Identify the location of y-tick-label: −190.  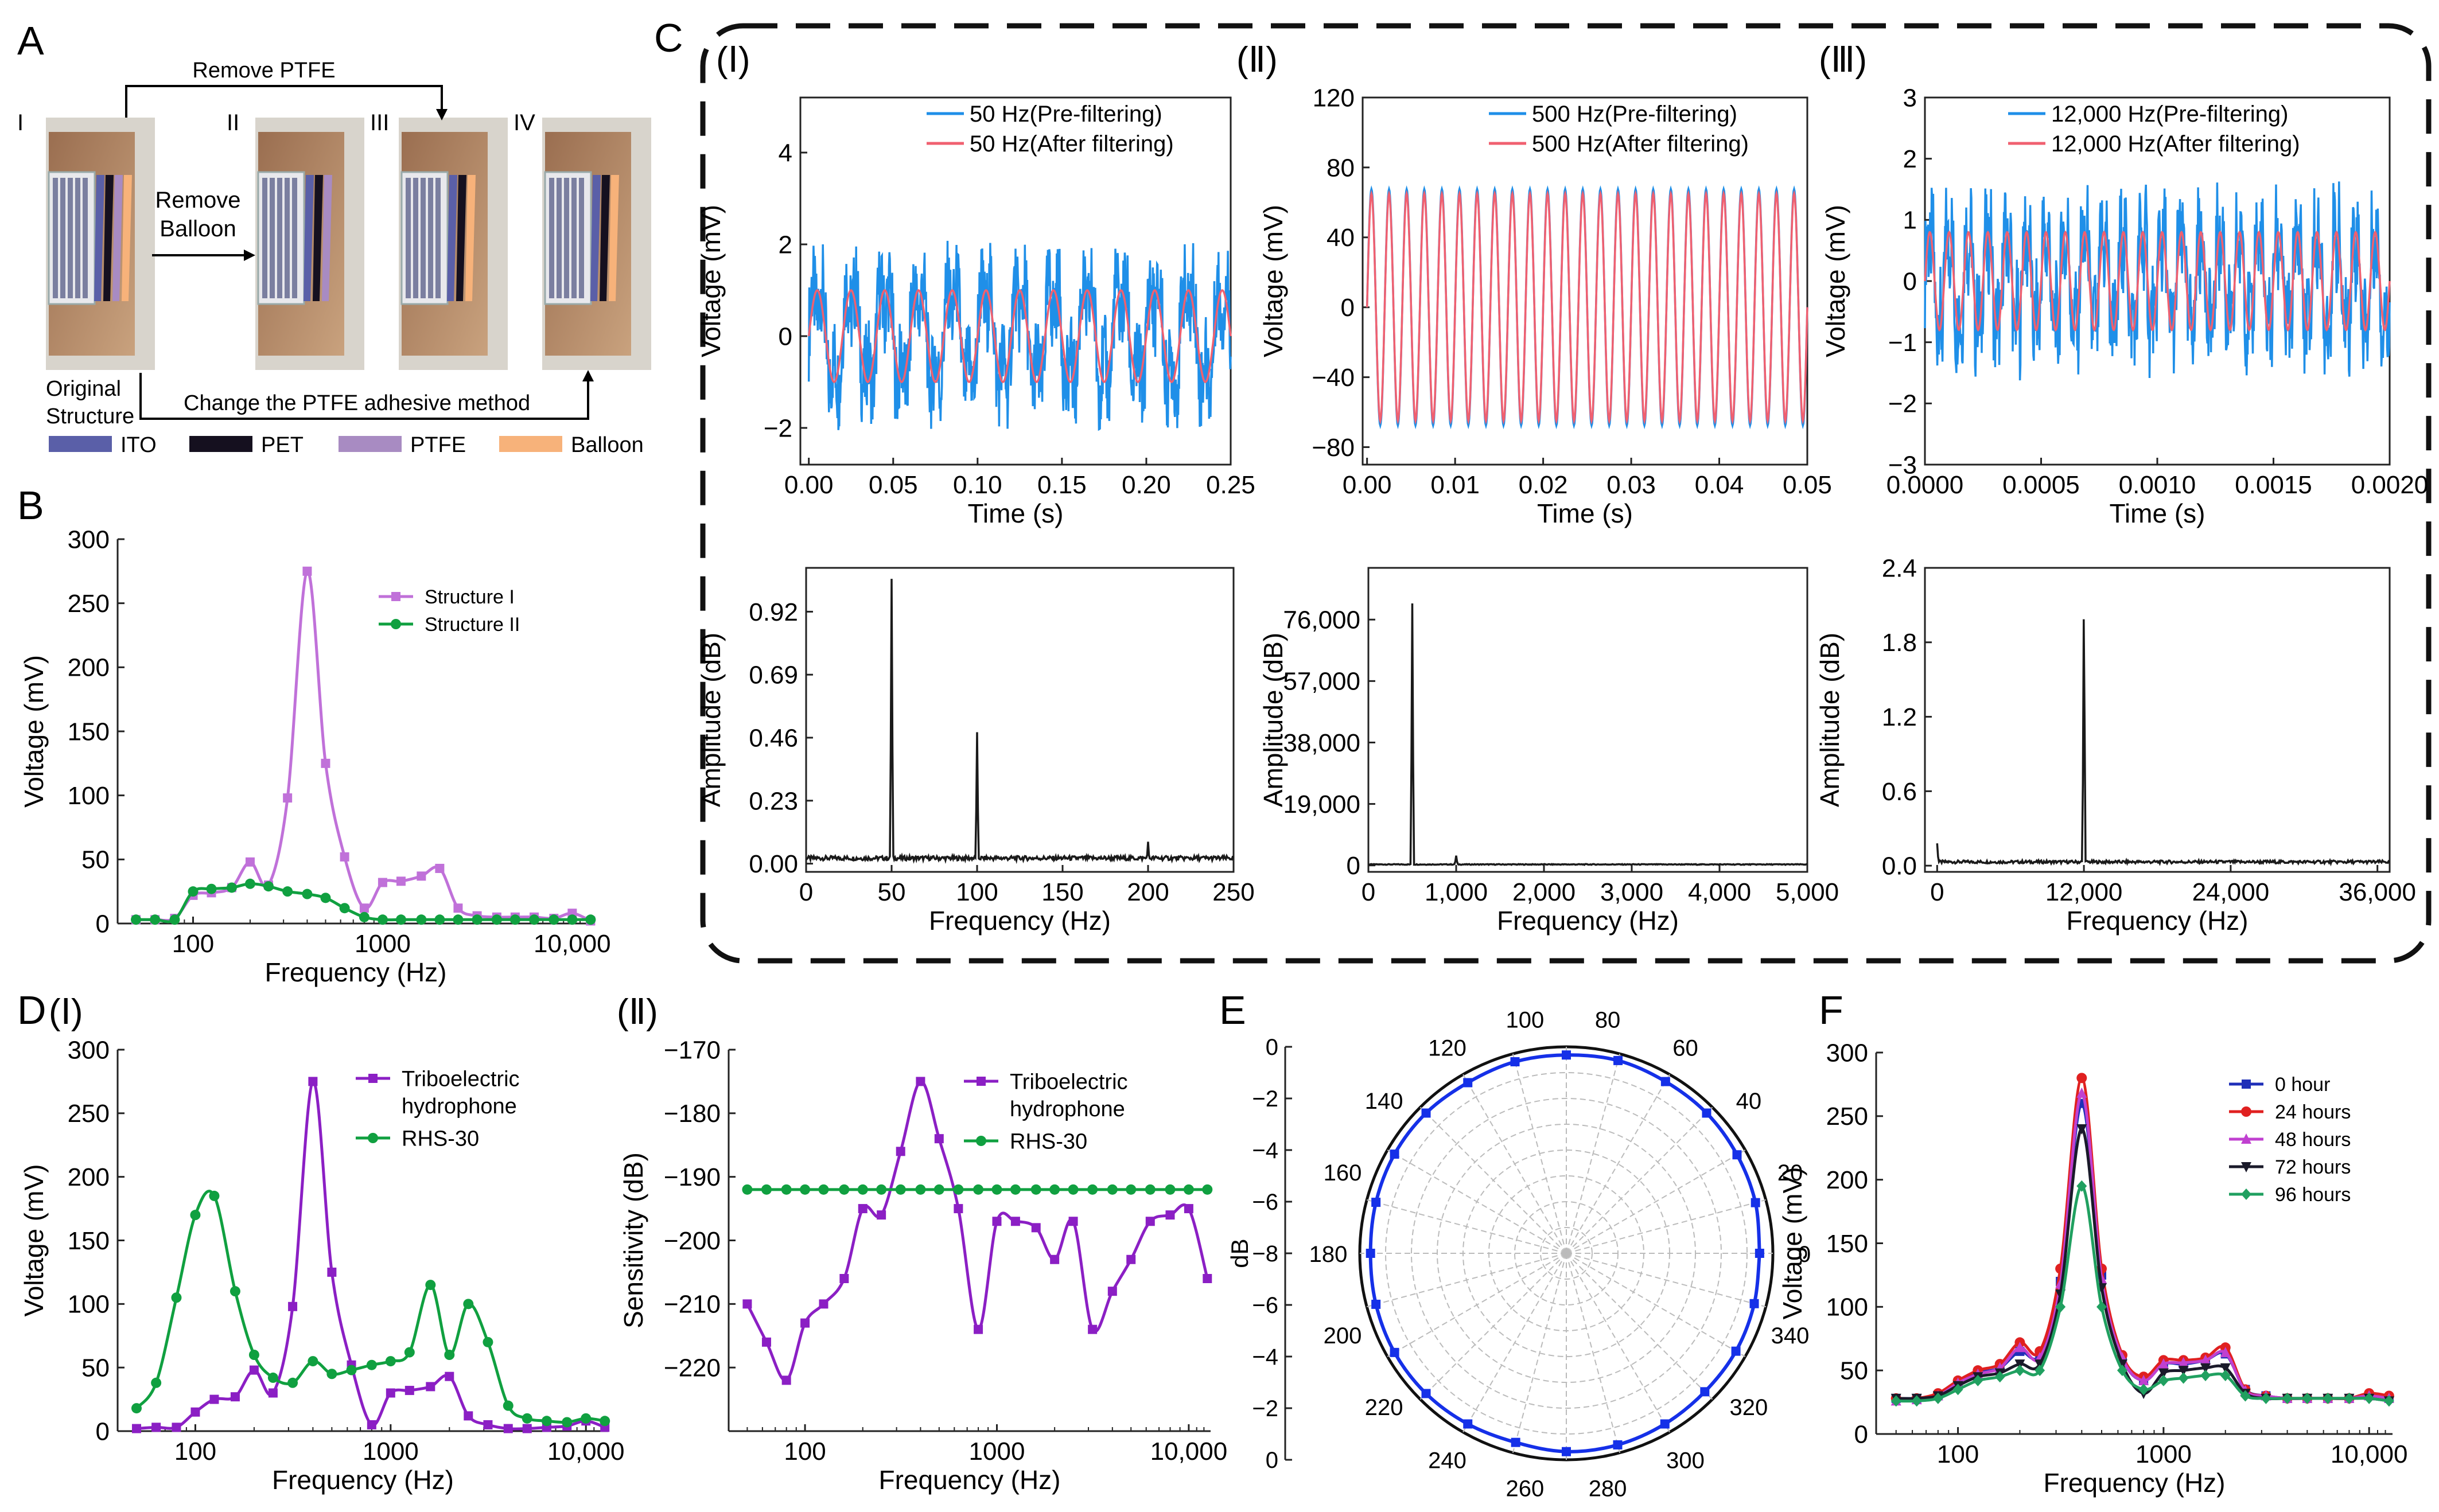
(692, 1177).